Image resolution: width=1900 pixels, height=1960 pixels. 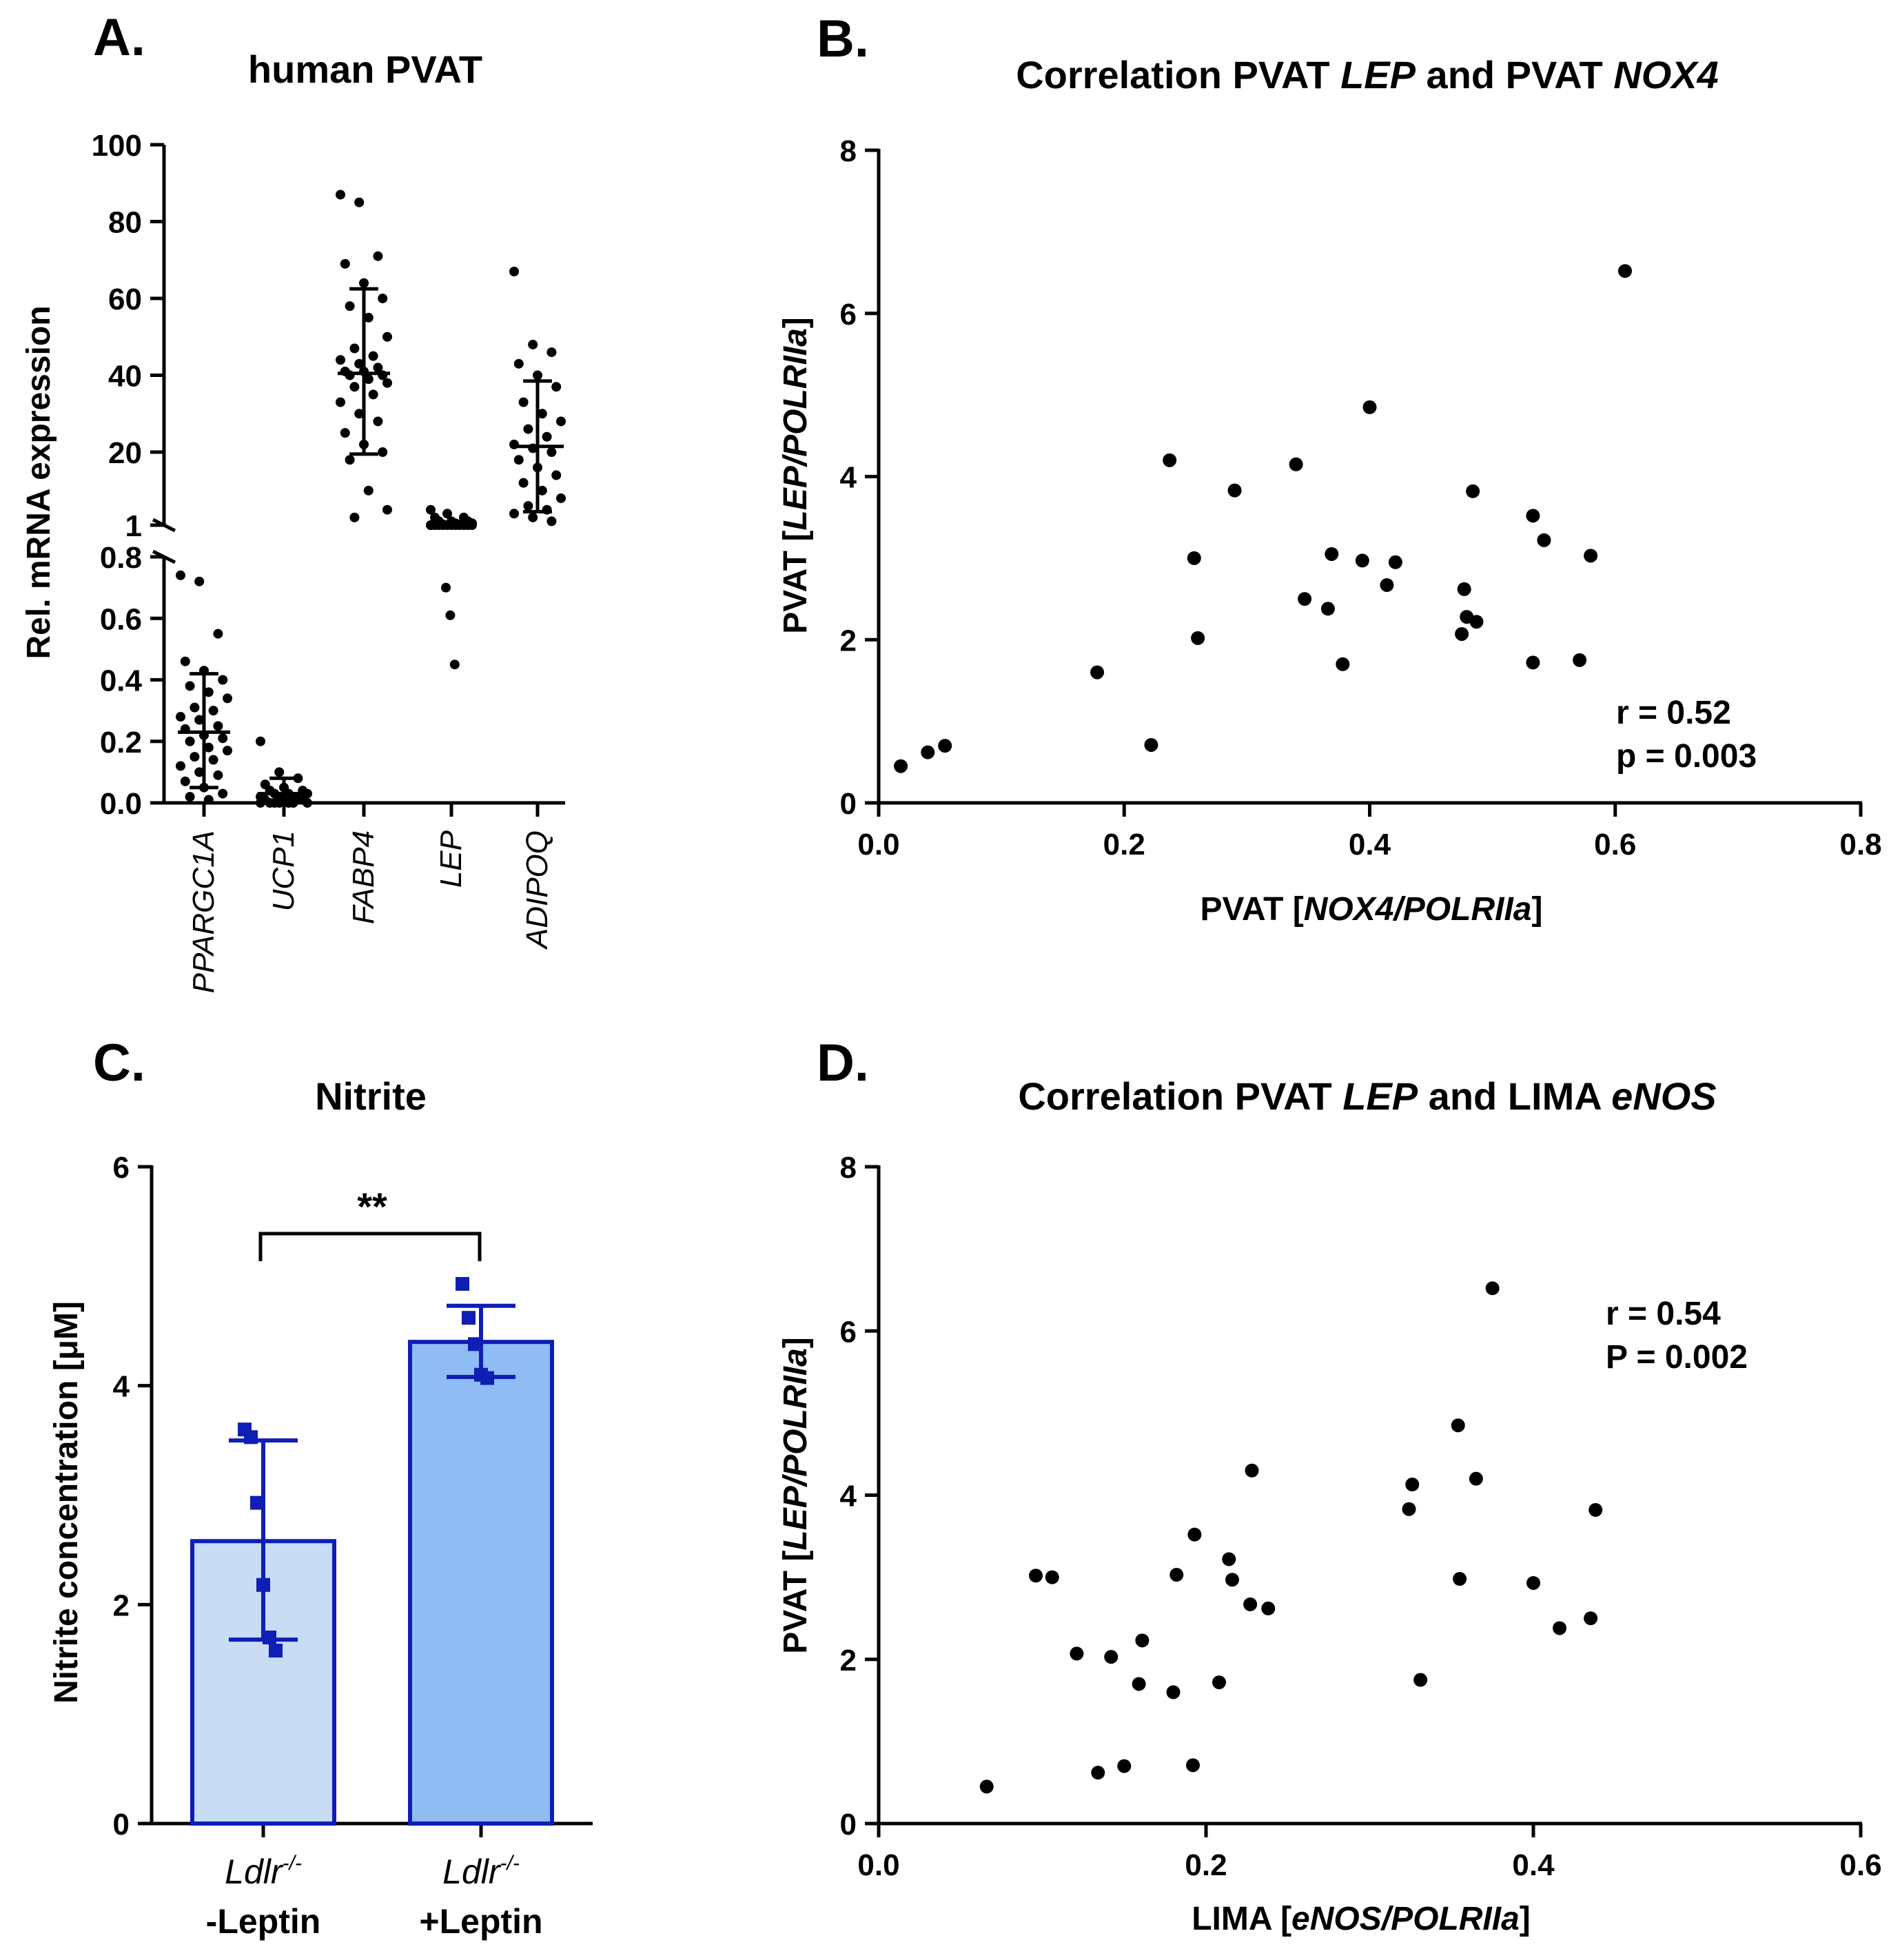 What do you see at coordinates (1615, 844) in the screenshot?
I see `panel-b-x-tick-label: 0.6` at bounding box center [1615, 844].